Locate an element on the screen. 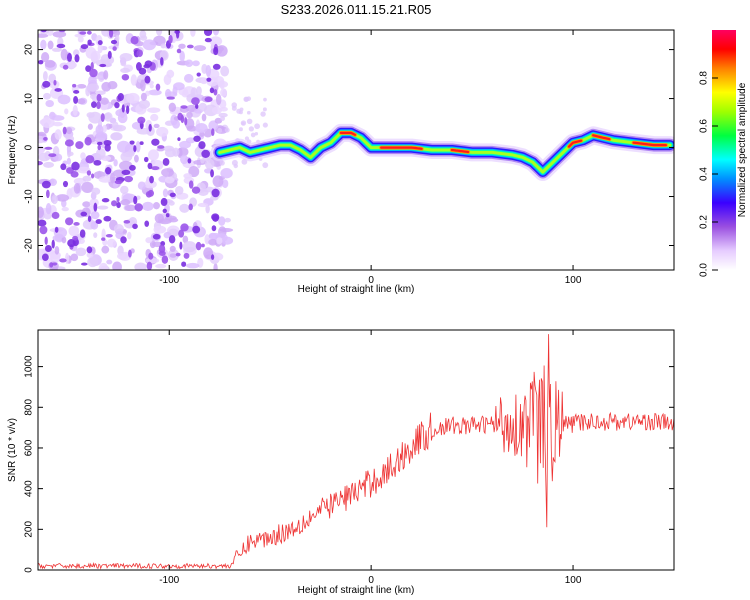 The width and height of the screenshot is (750, 600). y-tick-label: 400 is located at coordinates (29, 488).